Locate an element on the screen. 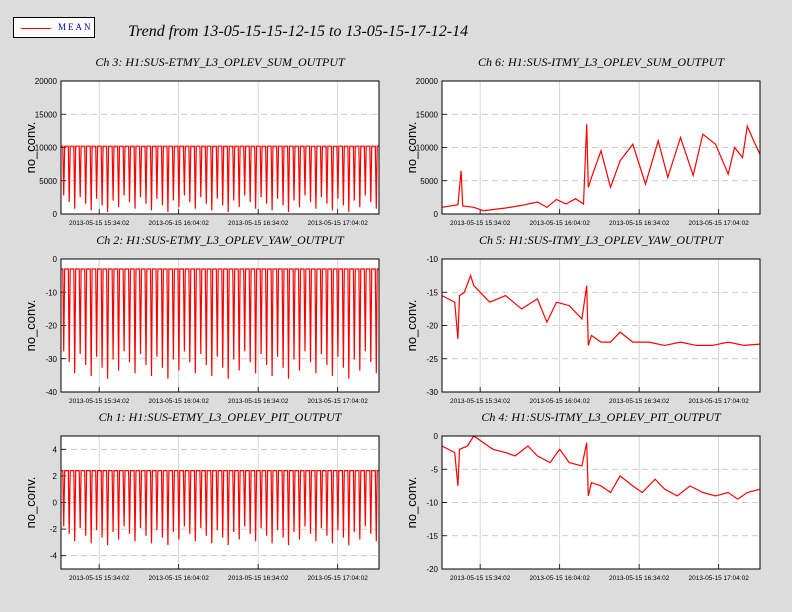  y-tick-label: 4 is located at coordinates (55, 449).